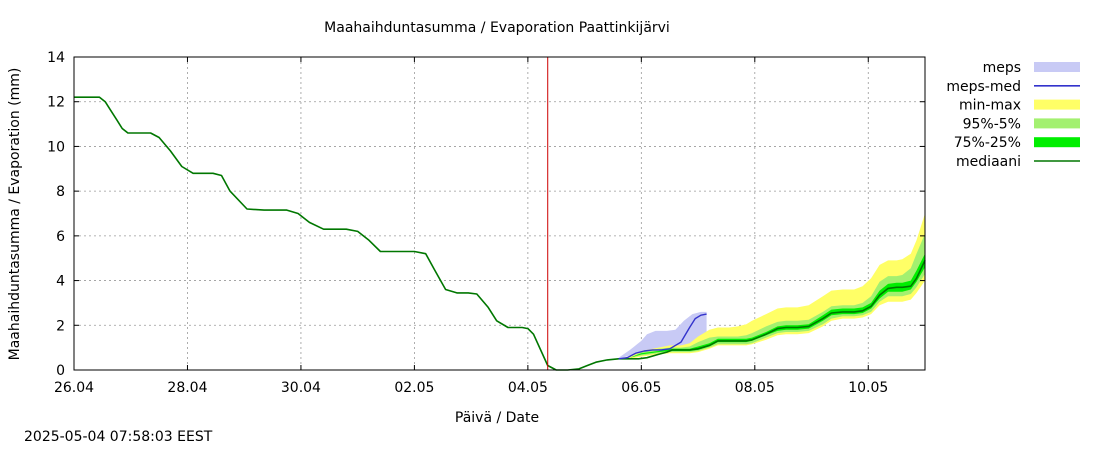 Image resolution: width=1100 pixels, height=450 pixels. Describe the element at coordinates (755, 388) in the screenshot. I see `x-tick-label: 08.05` at that location.